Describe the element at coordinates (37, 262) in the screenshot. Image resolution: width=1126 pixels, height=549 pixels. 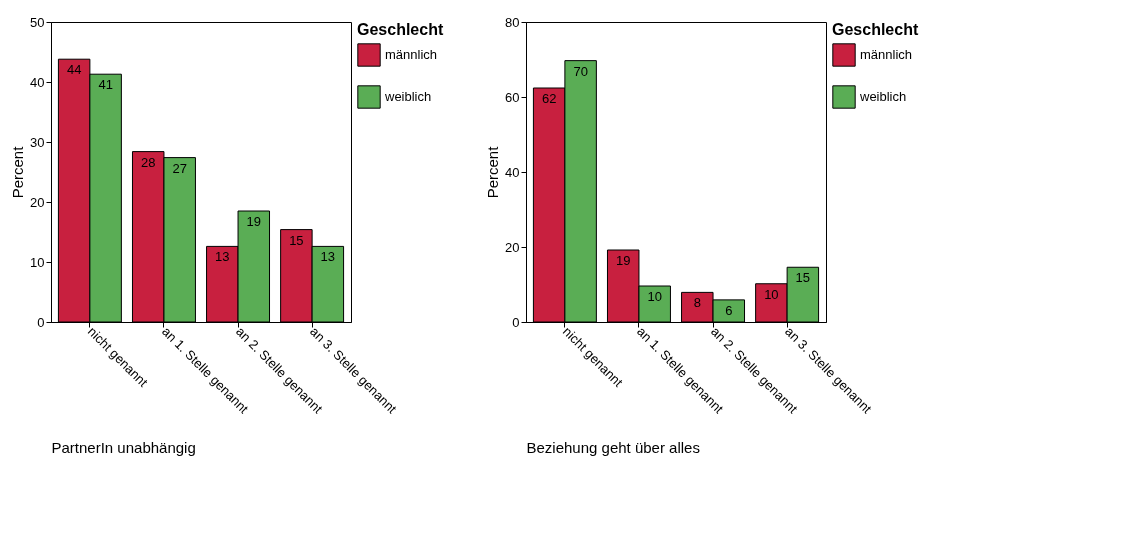
I see `y-tick-label: 10` at that location.